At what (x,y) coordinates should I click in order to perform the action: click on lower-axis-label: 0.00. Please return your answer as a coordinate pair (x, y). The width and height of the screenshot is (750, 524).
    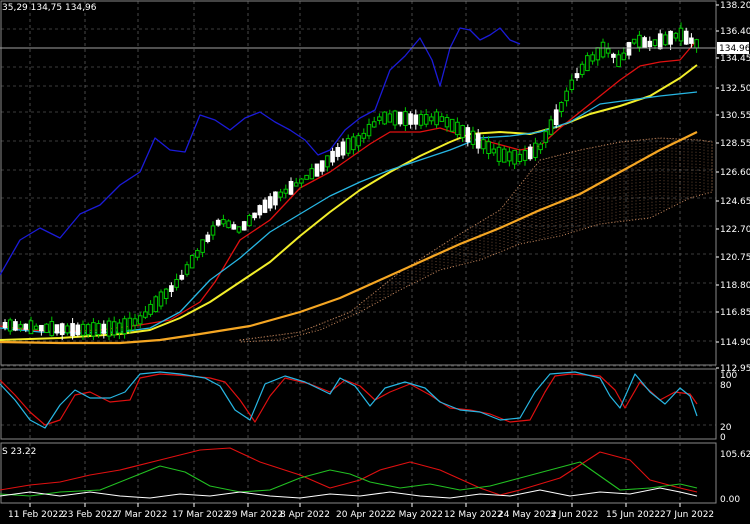
    Looking at the image, I should click on (730, 500).